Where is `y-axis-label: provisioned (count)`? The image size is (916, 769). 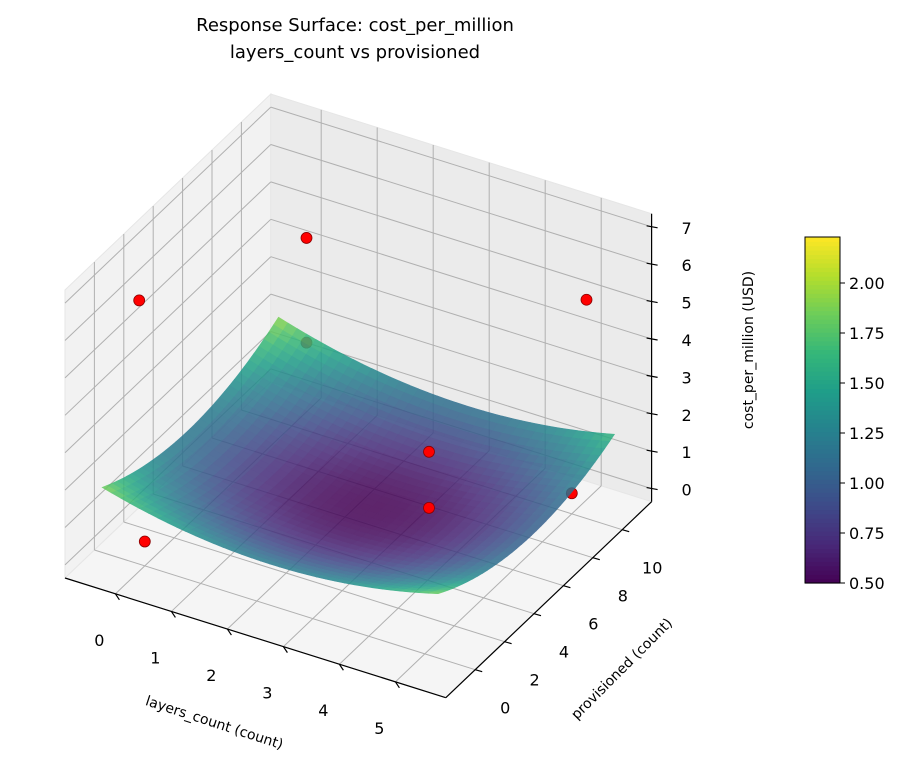
y-axis-label: provisioned (count) is located at coordinates (622, 669).